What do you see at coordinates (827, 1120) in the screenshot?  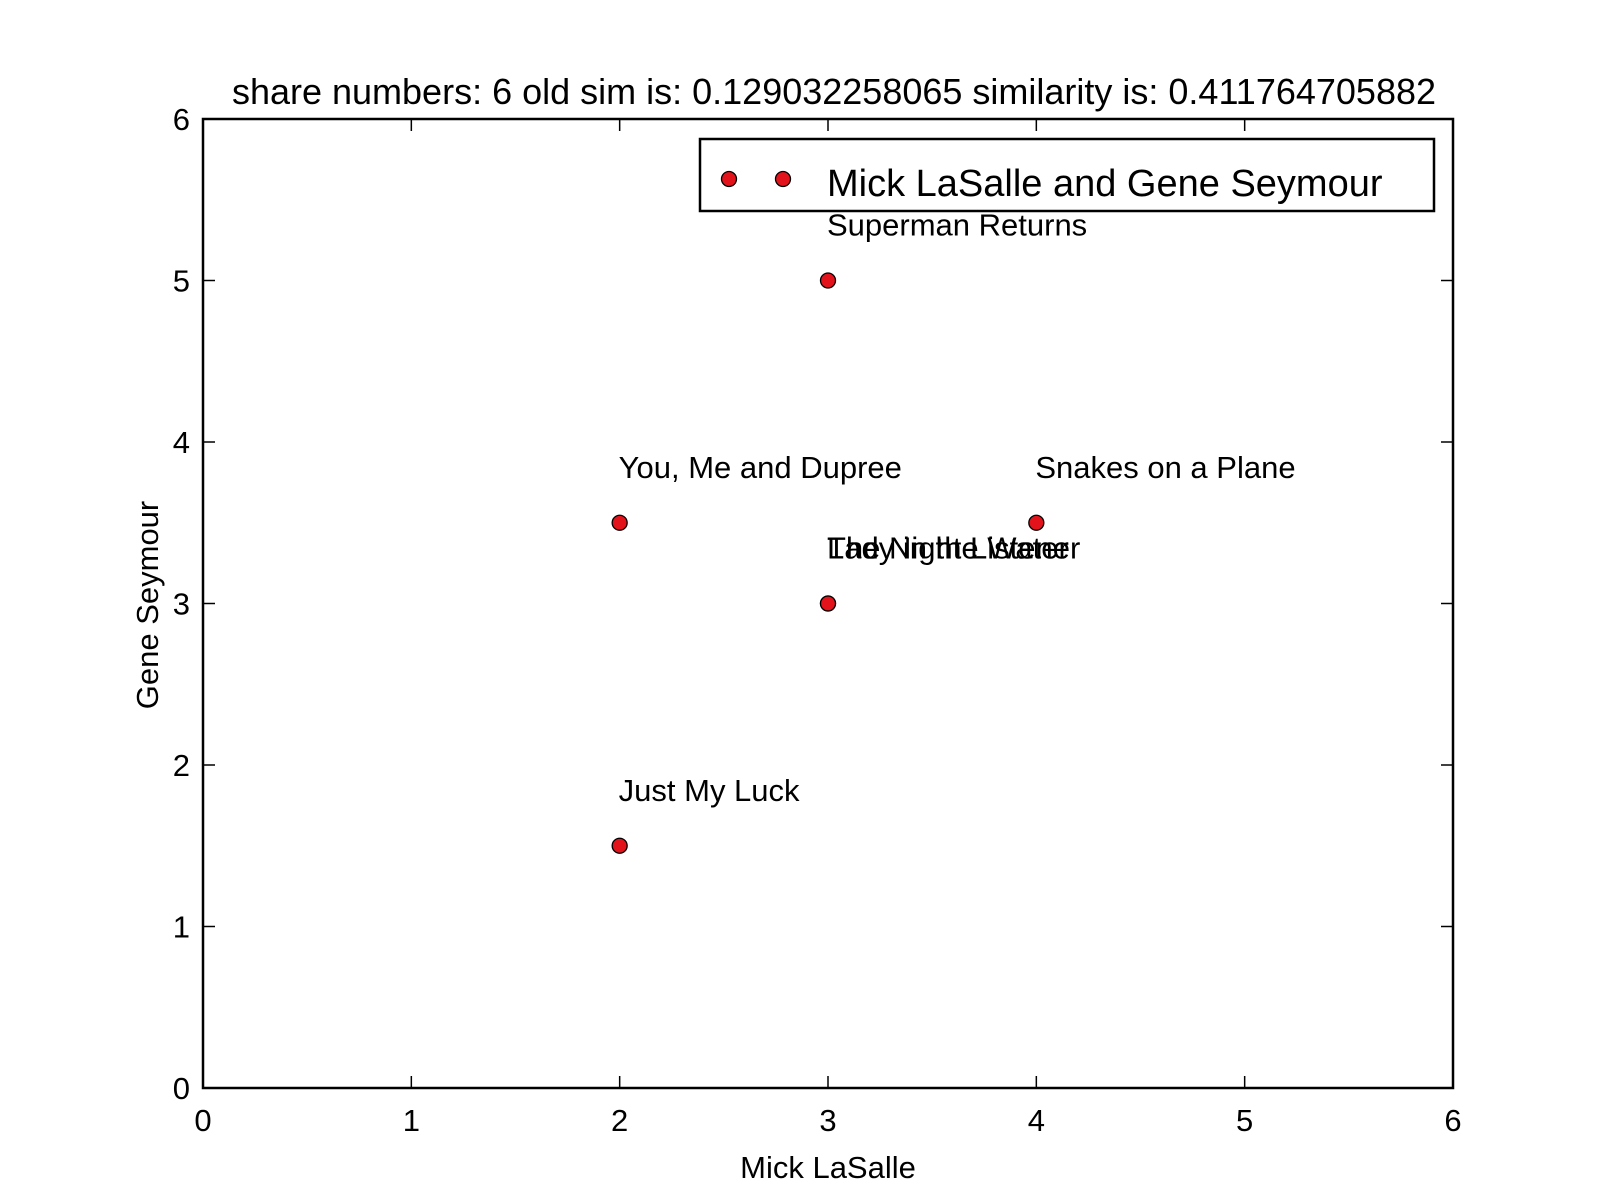 I see `x-tick-label: 3` at bounding box center [827, 1120].